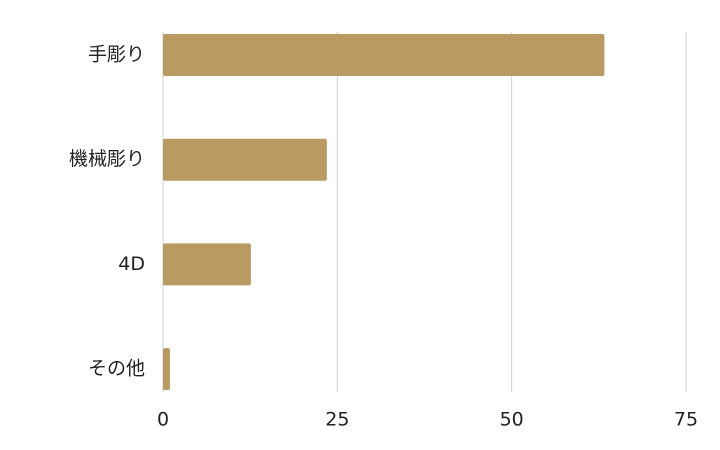 Image resolution: width=720 pixels, height=450 pixels. I want to click on x-tick-label: 50, so click(512, 420).